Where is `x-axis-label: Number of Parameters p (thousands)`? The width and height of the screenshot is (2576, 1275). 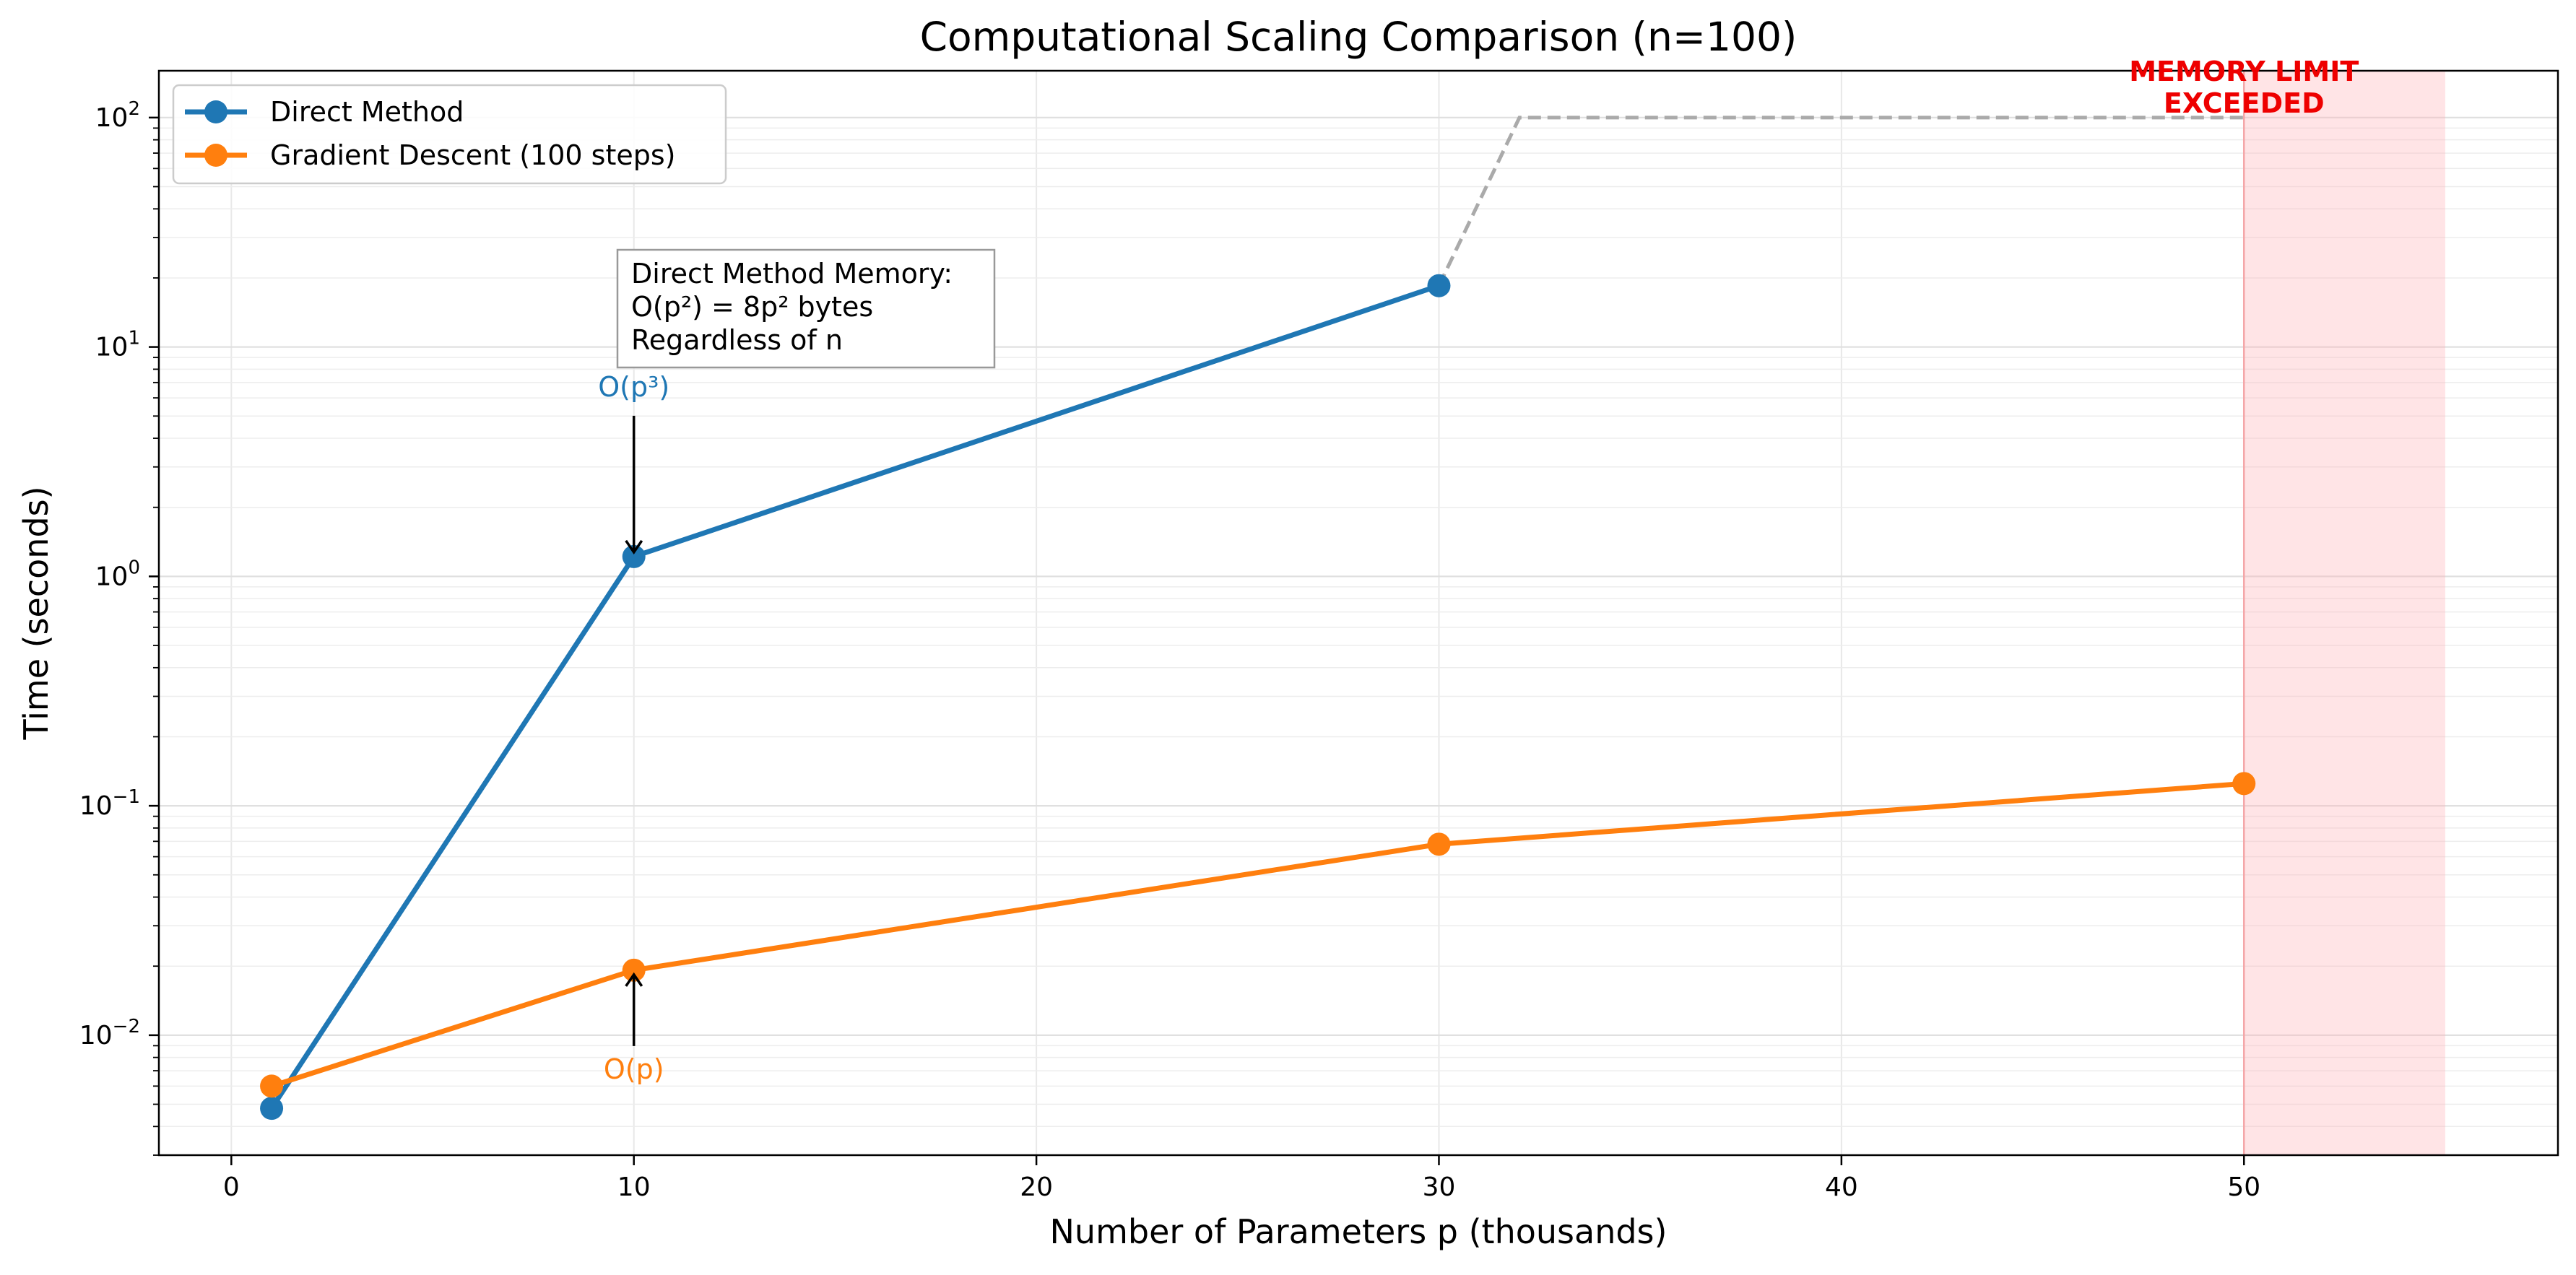
x-axis-label: Number of Parameters p (thousands) is located at coordinates (1359, 1231).